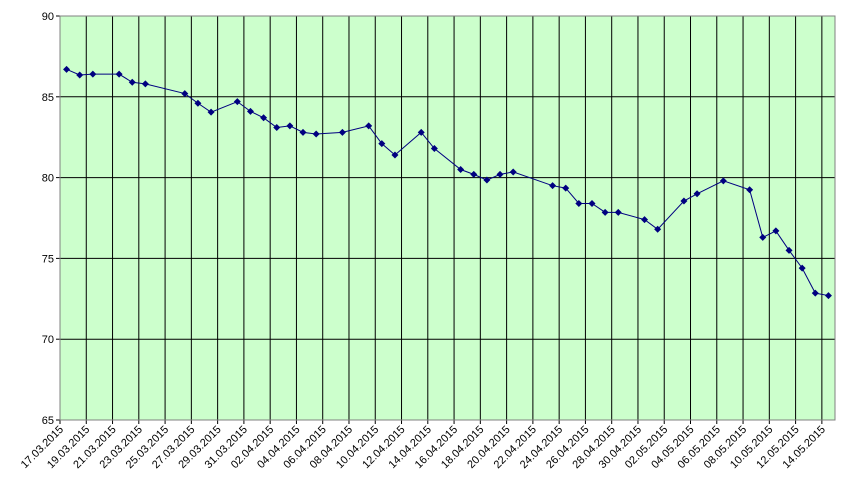  What do you see at coordinates (48, 340) in the screenshot?
I see `y-tick-label: 70` at bounding box center [48, 340].